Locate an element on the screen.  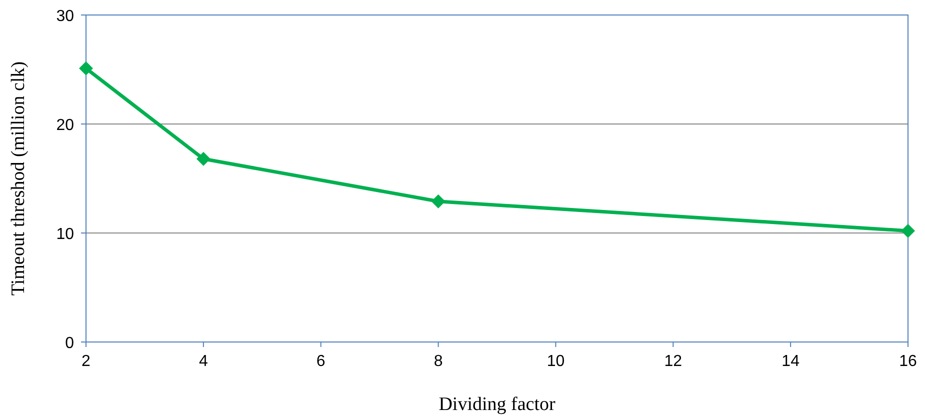
x-tick-label: 6 is located at coordinates (321, 361).